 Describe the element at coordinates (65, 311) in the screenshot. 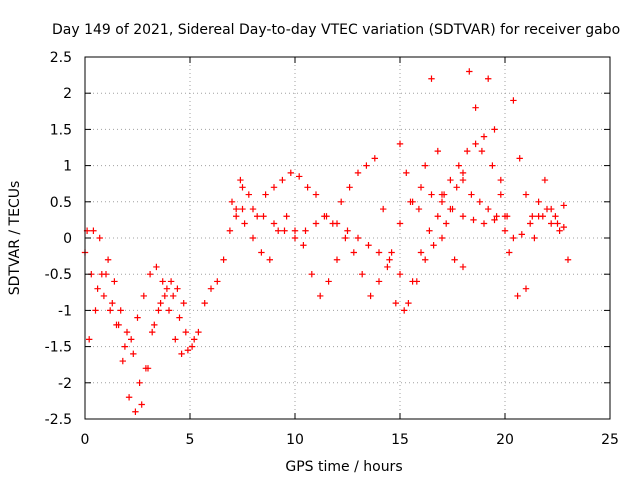

I see `y-tick-label: -1` at that location.